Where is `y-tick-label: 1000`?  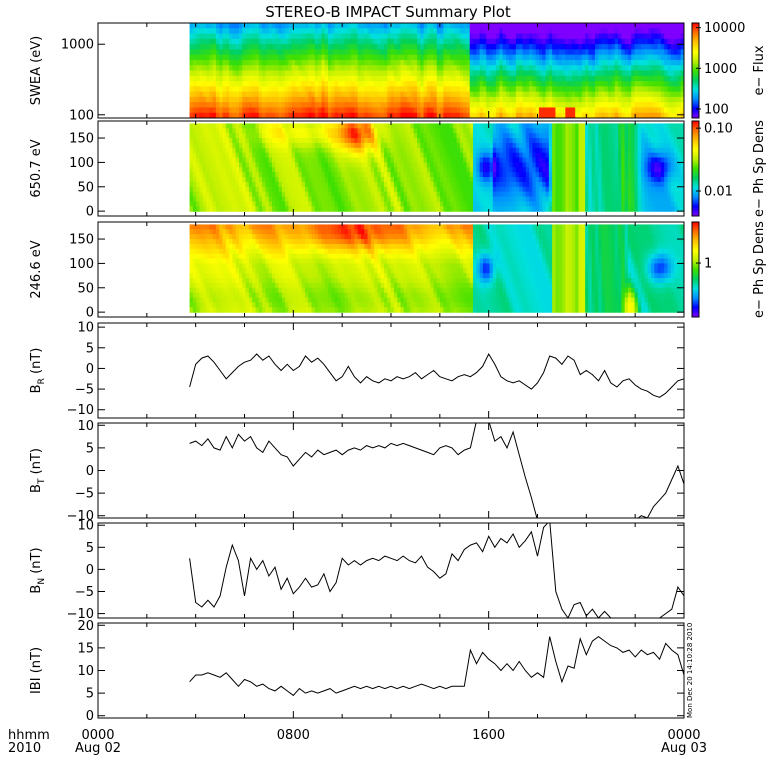
y-tick-label: 1000 is located at coordinates (77, 45).